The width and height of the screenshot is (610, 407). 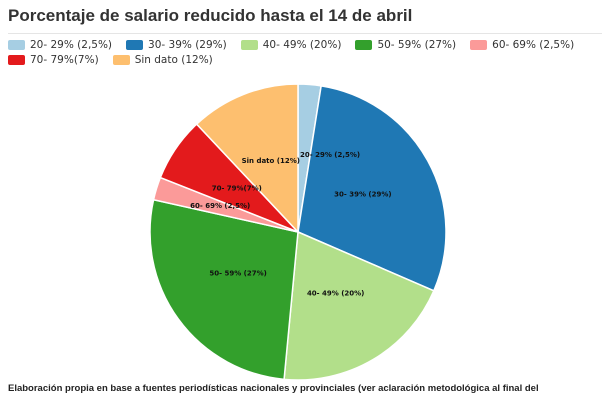 I want to click on legend-item: 70- 79%(7%), so click(x=53, y=60).